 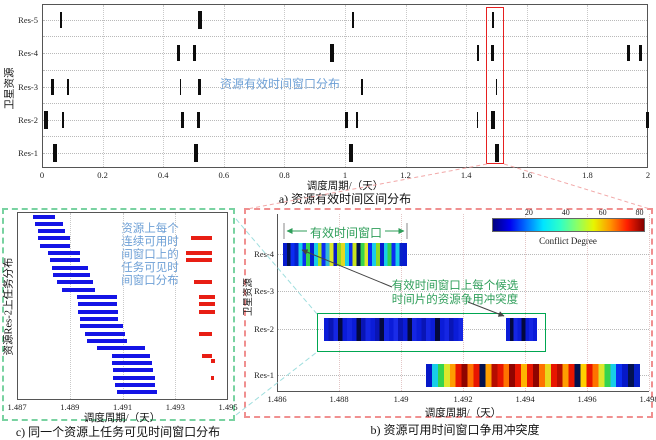 I want to click on panel-b-x-axis-label: 调度周期/（天）, so click(x=463, y=413).